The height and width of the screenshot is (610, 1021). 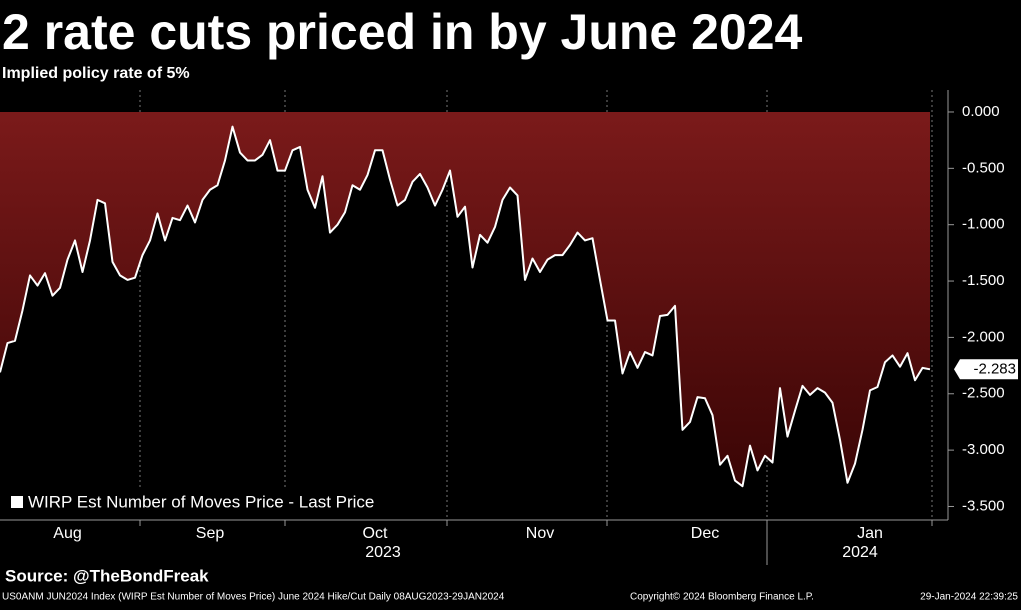 I want to click on year-label: 2024, so click(x=860, y=552).